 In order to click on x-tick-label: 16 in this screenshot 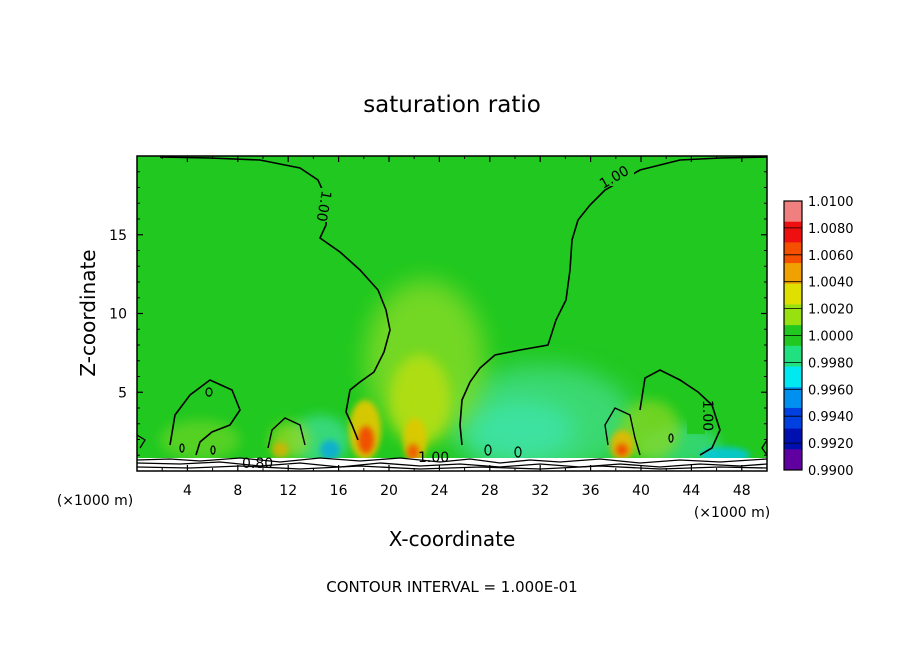, I will do `click(339, 491)`.